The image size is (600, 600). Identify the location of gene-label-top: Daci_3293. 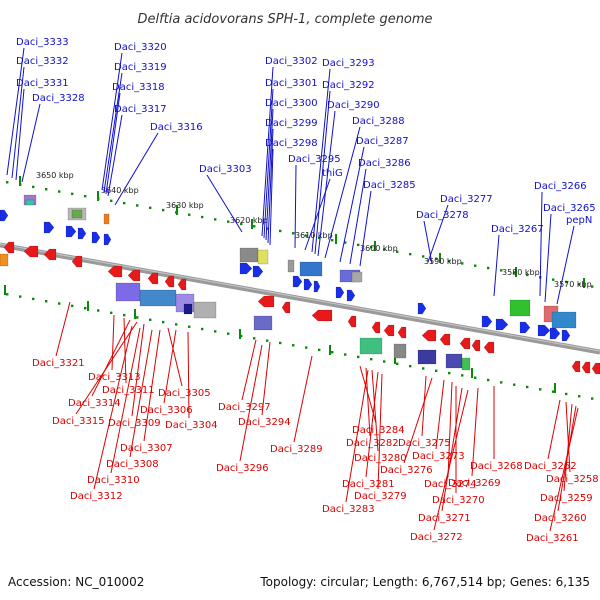
(348, 63).